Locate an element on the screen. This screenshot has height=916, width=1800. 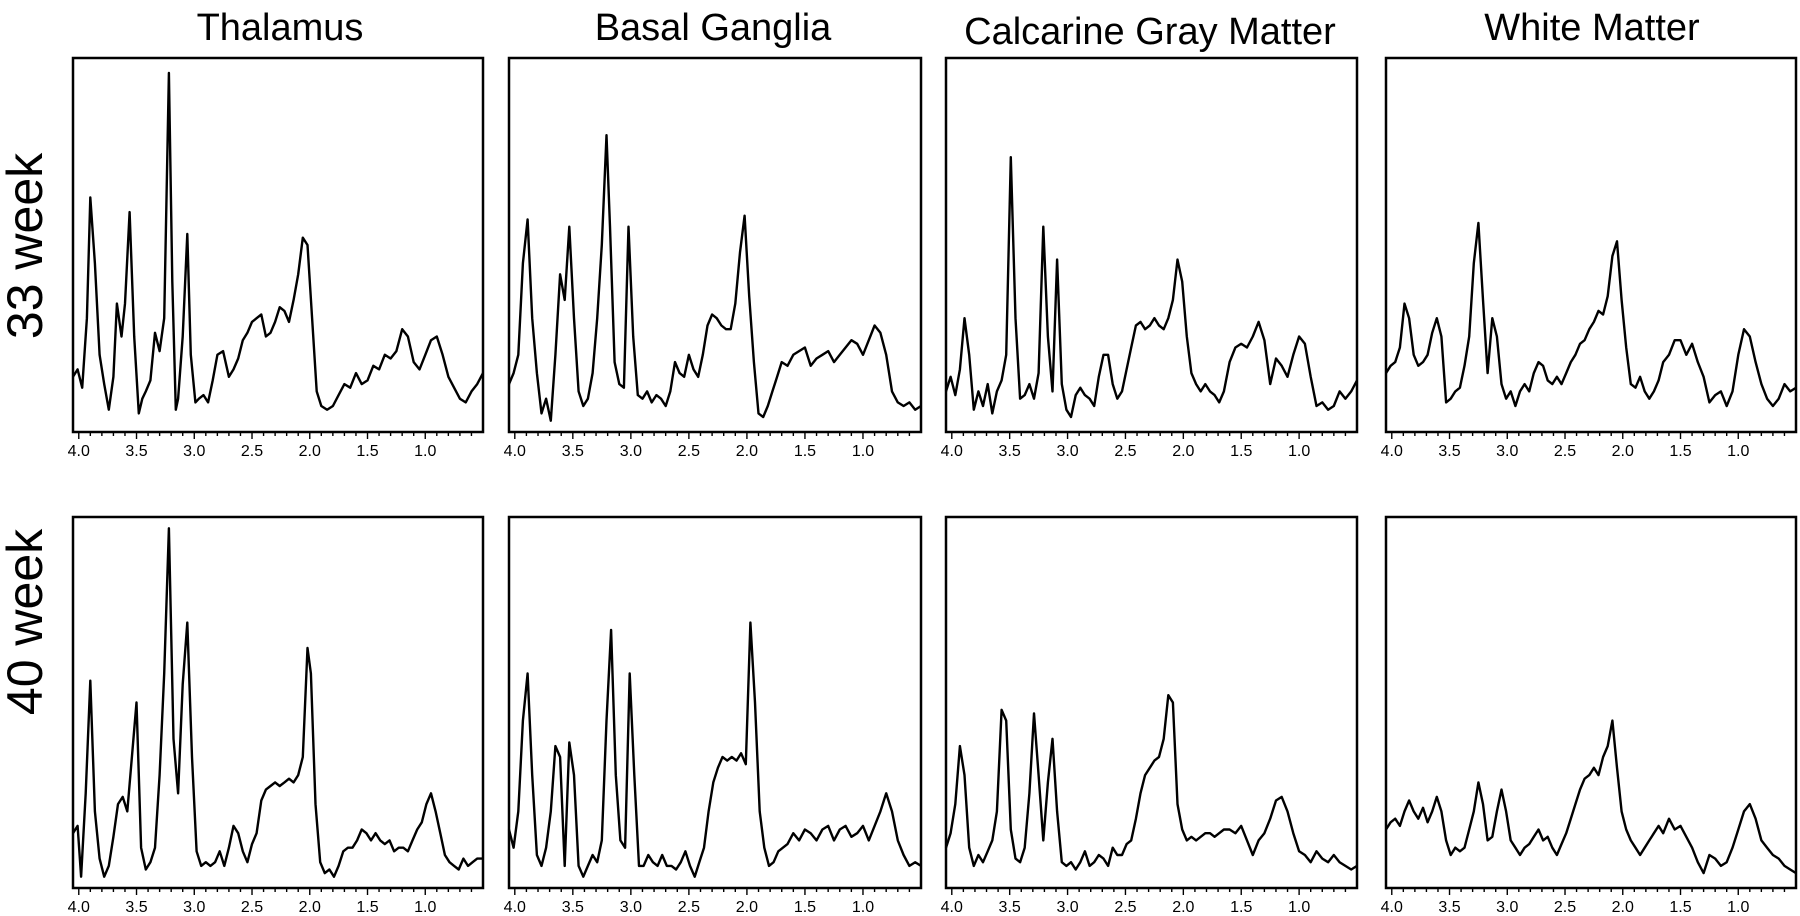
column-title-calcarine-gray-matter: Calcarine Gray Matter is located at coordinates (1150, 32).